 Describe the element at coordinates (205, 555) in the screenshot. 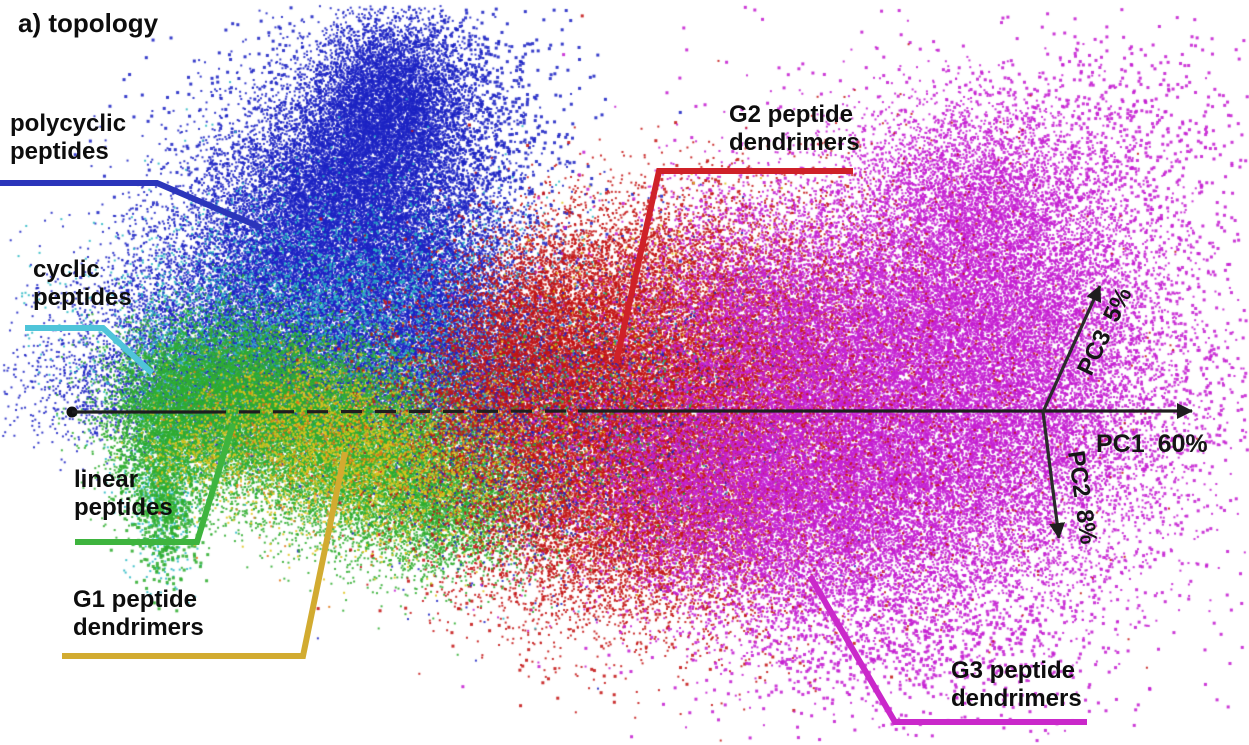

I see `g1-leader-line` at that location.